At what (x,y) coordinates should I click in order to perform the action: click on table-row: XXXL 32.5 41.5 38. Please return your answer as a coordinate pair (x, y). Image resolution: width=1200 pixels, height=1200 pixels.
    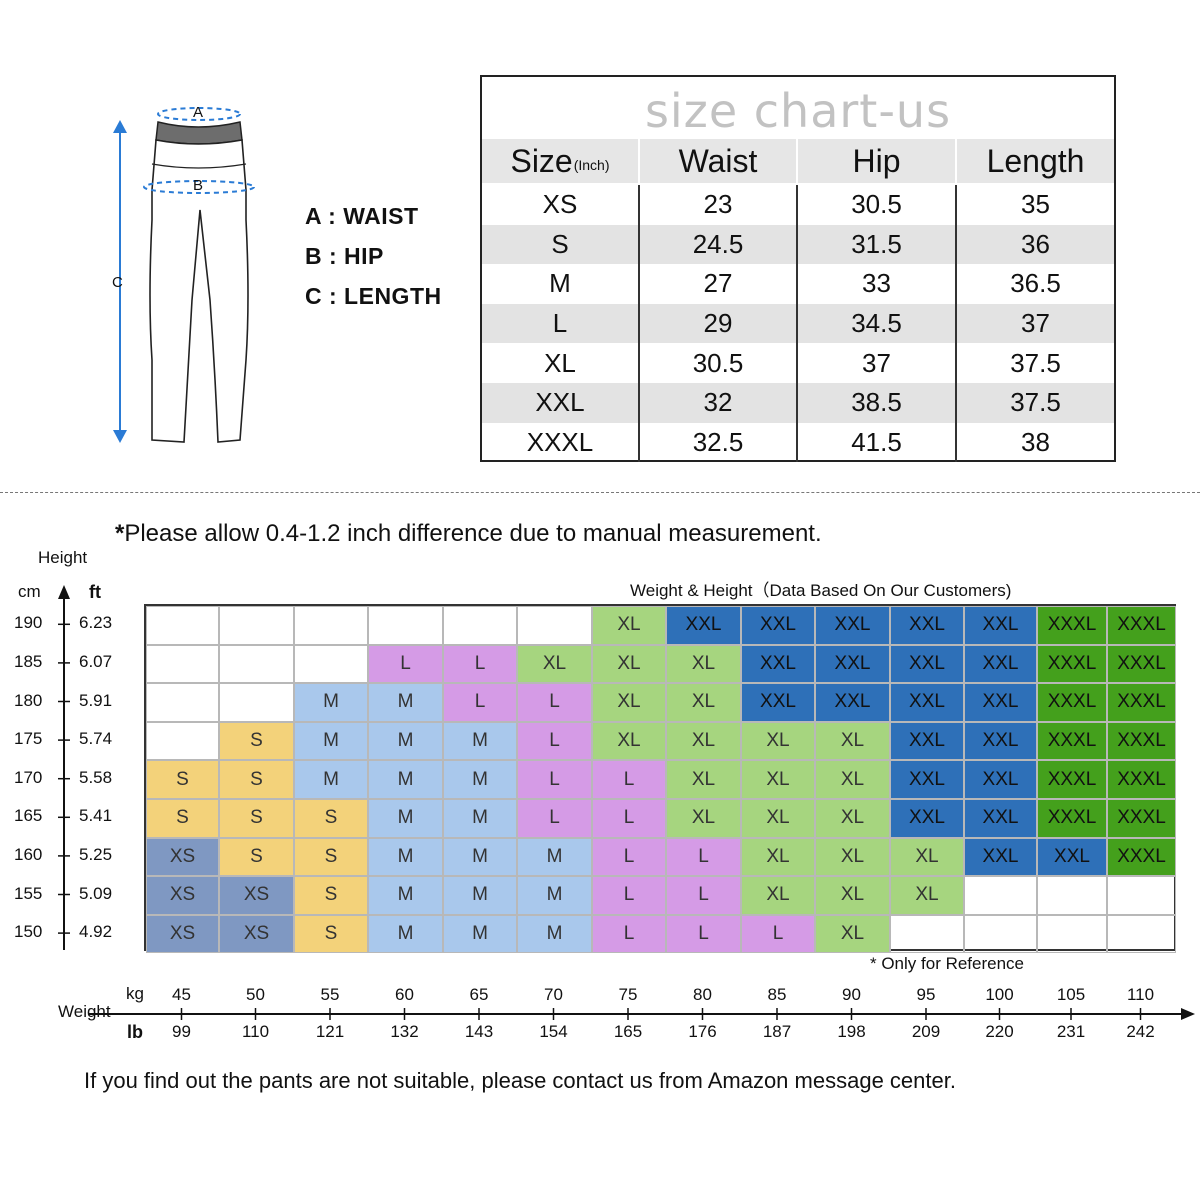
    Looking at the image, I should click on (798, 442).